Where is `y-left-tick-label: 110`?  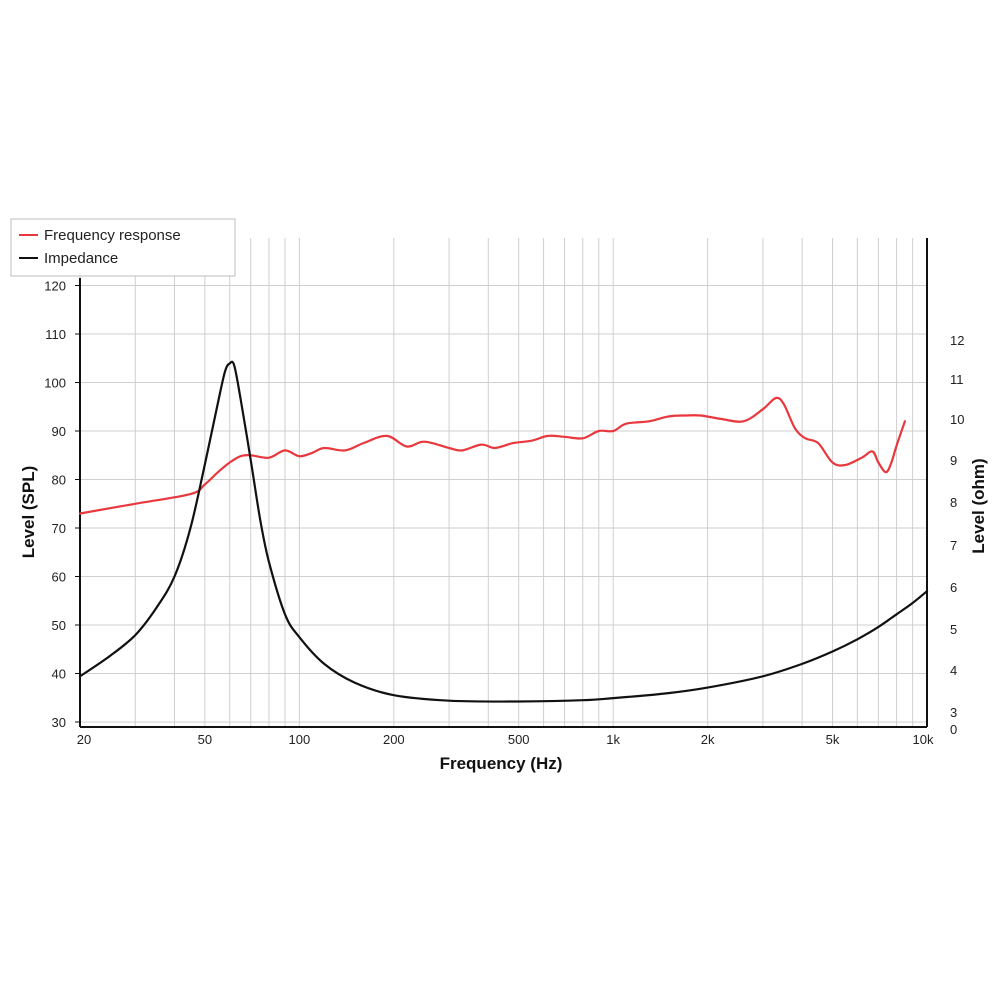
y-left-tick-label: 110 is located at coordinates (55, 334).